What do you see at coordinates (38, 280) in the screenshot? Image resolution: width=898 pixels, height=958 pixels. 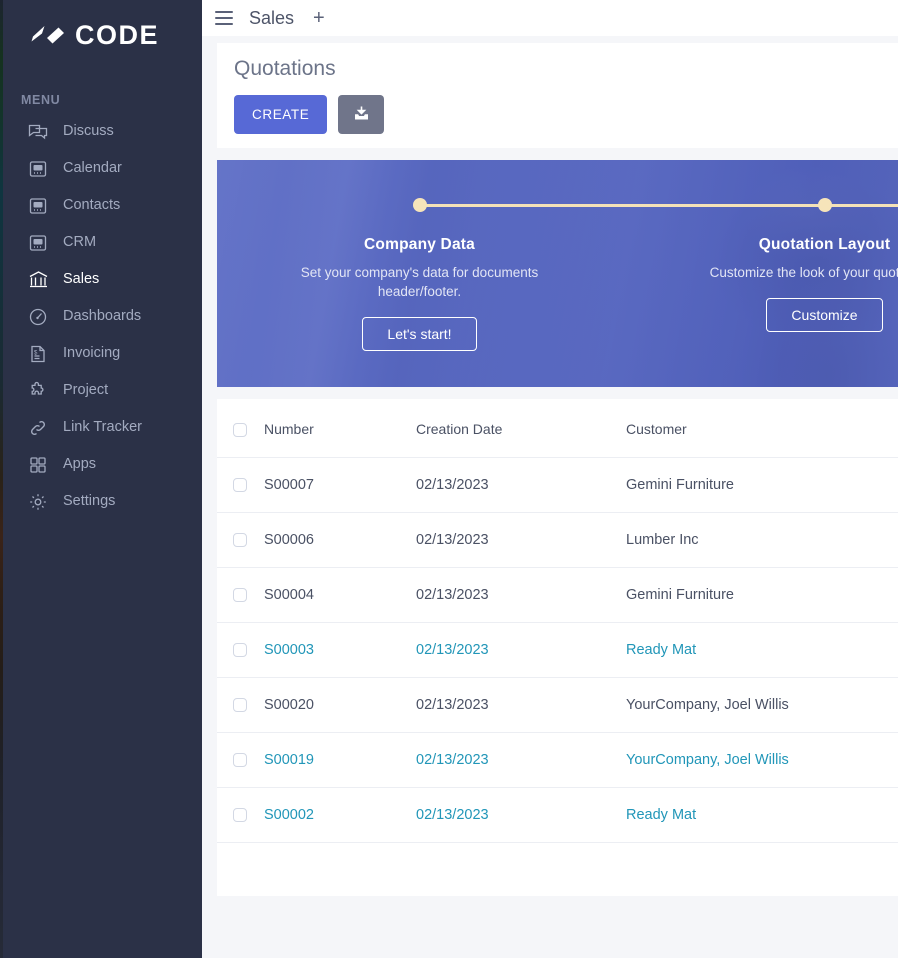 I see `sales-icon` at bounding box center [38, 280].